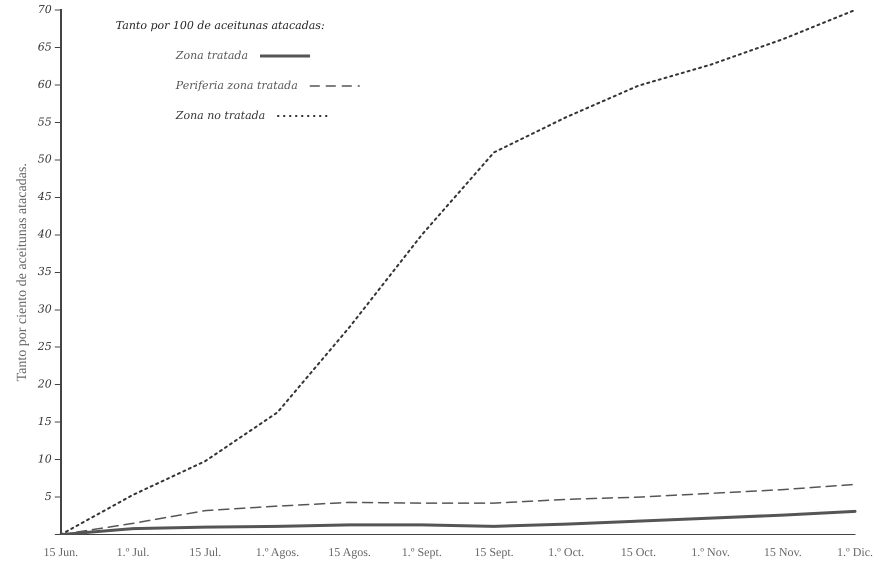  Describe the element at coordinates (422, 551) in the screenshot. I see `x-tick-label: 1.º Sept.` at that location.